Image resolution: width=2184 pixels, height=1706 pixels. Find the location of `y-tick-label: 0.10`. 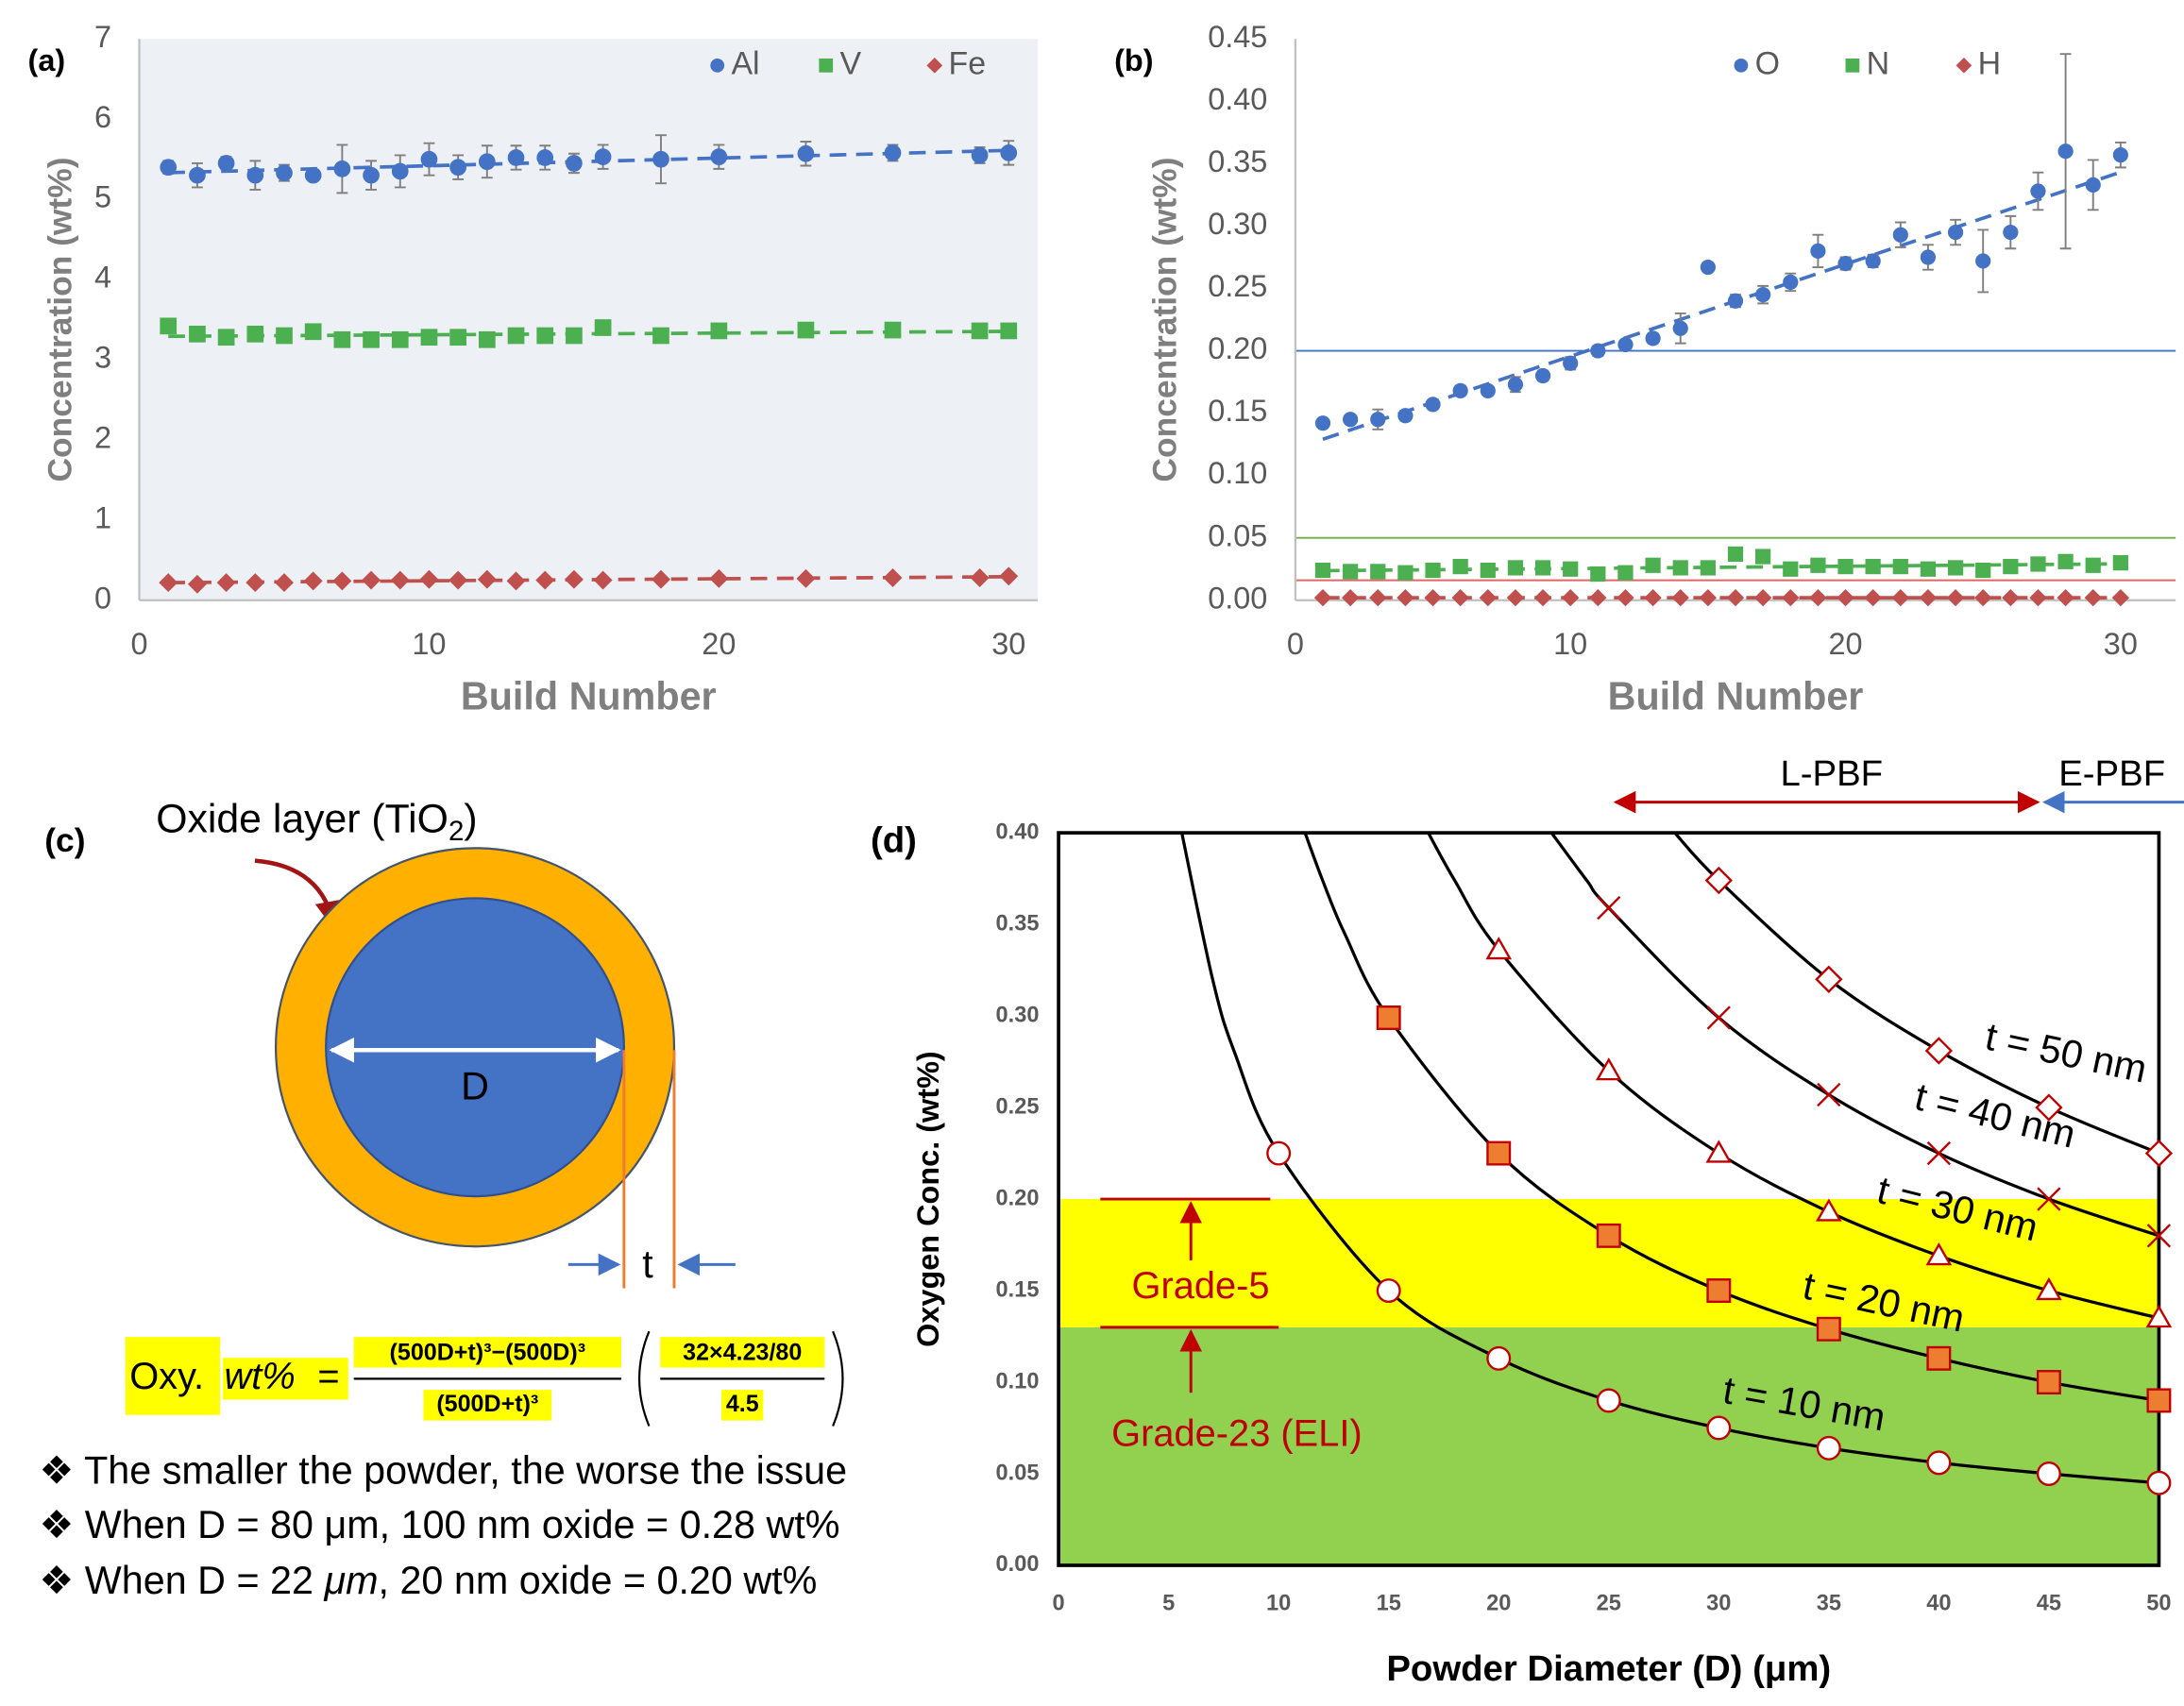

y-tick-label: 0.10 is located at coordinates (1237, 473).